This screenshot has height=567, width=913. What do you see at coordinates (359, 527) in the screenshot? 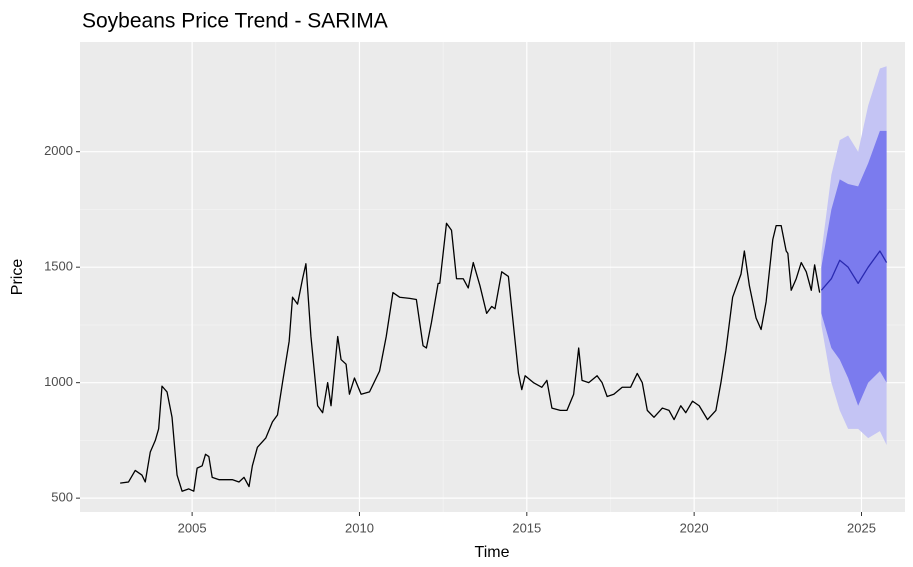
I see `x-tick-label: 2010` at bounding box center [359, 527].